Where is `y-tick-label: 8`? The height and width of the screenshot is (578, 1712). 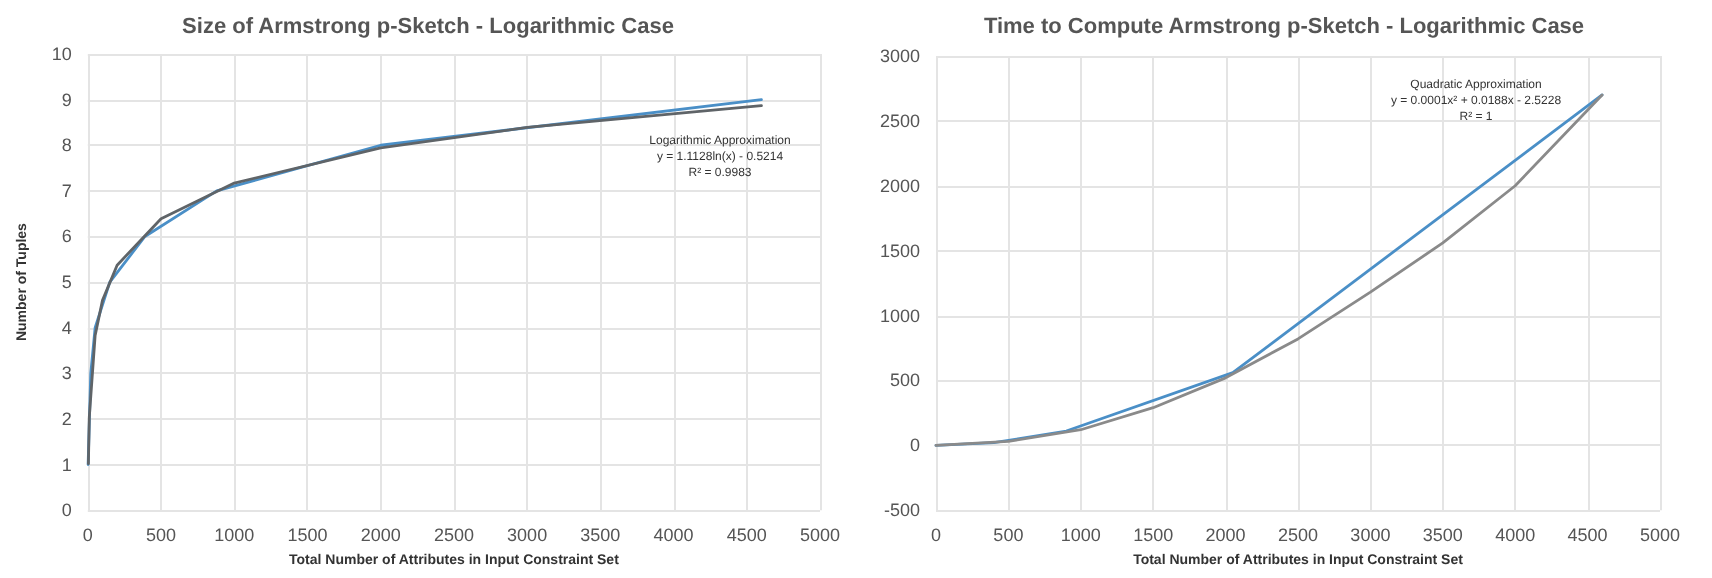
y-tick-label: 8 is located at coordinates (66, 145).